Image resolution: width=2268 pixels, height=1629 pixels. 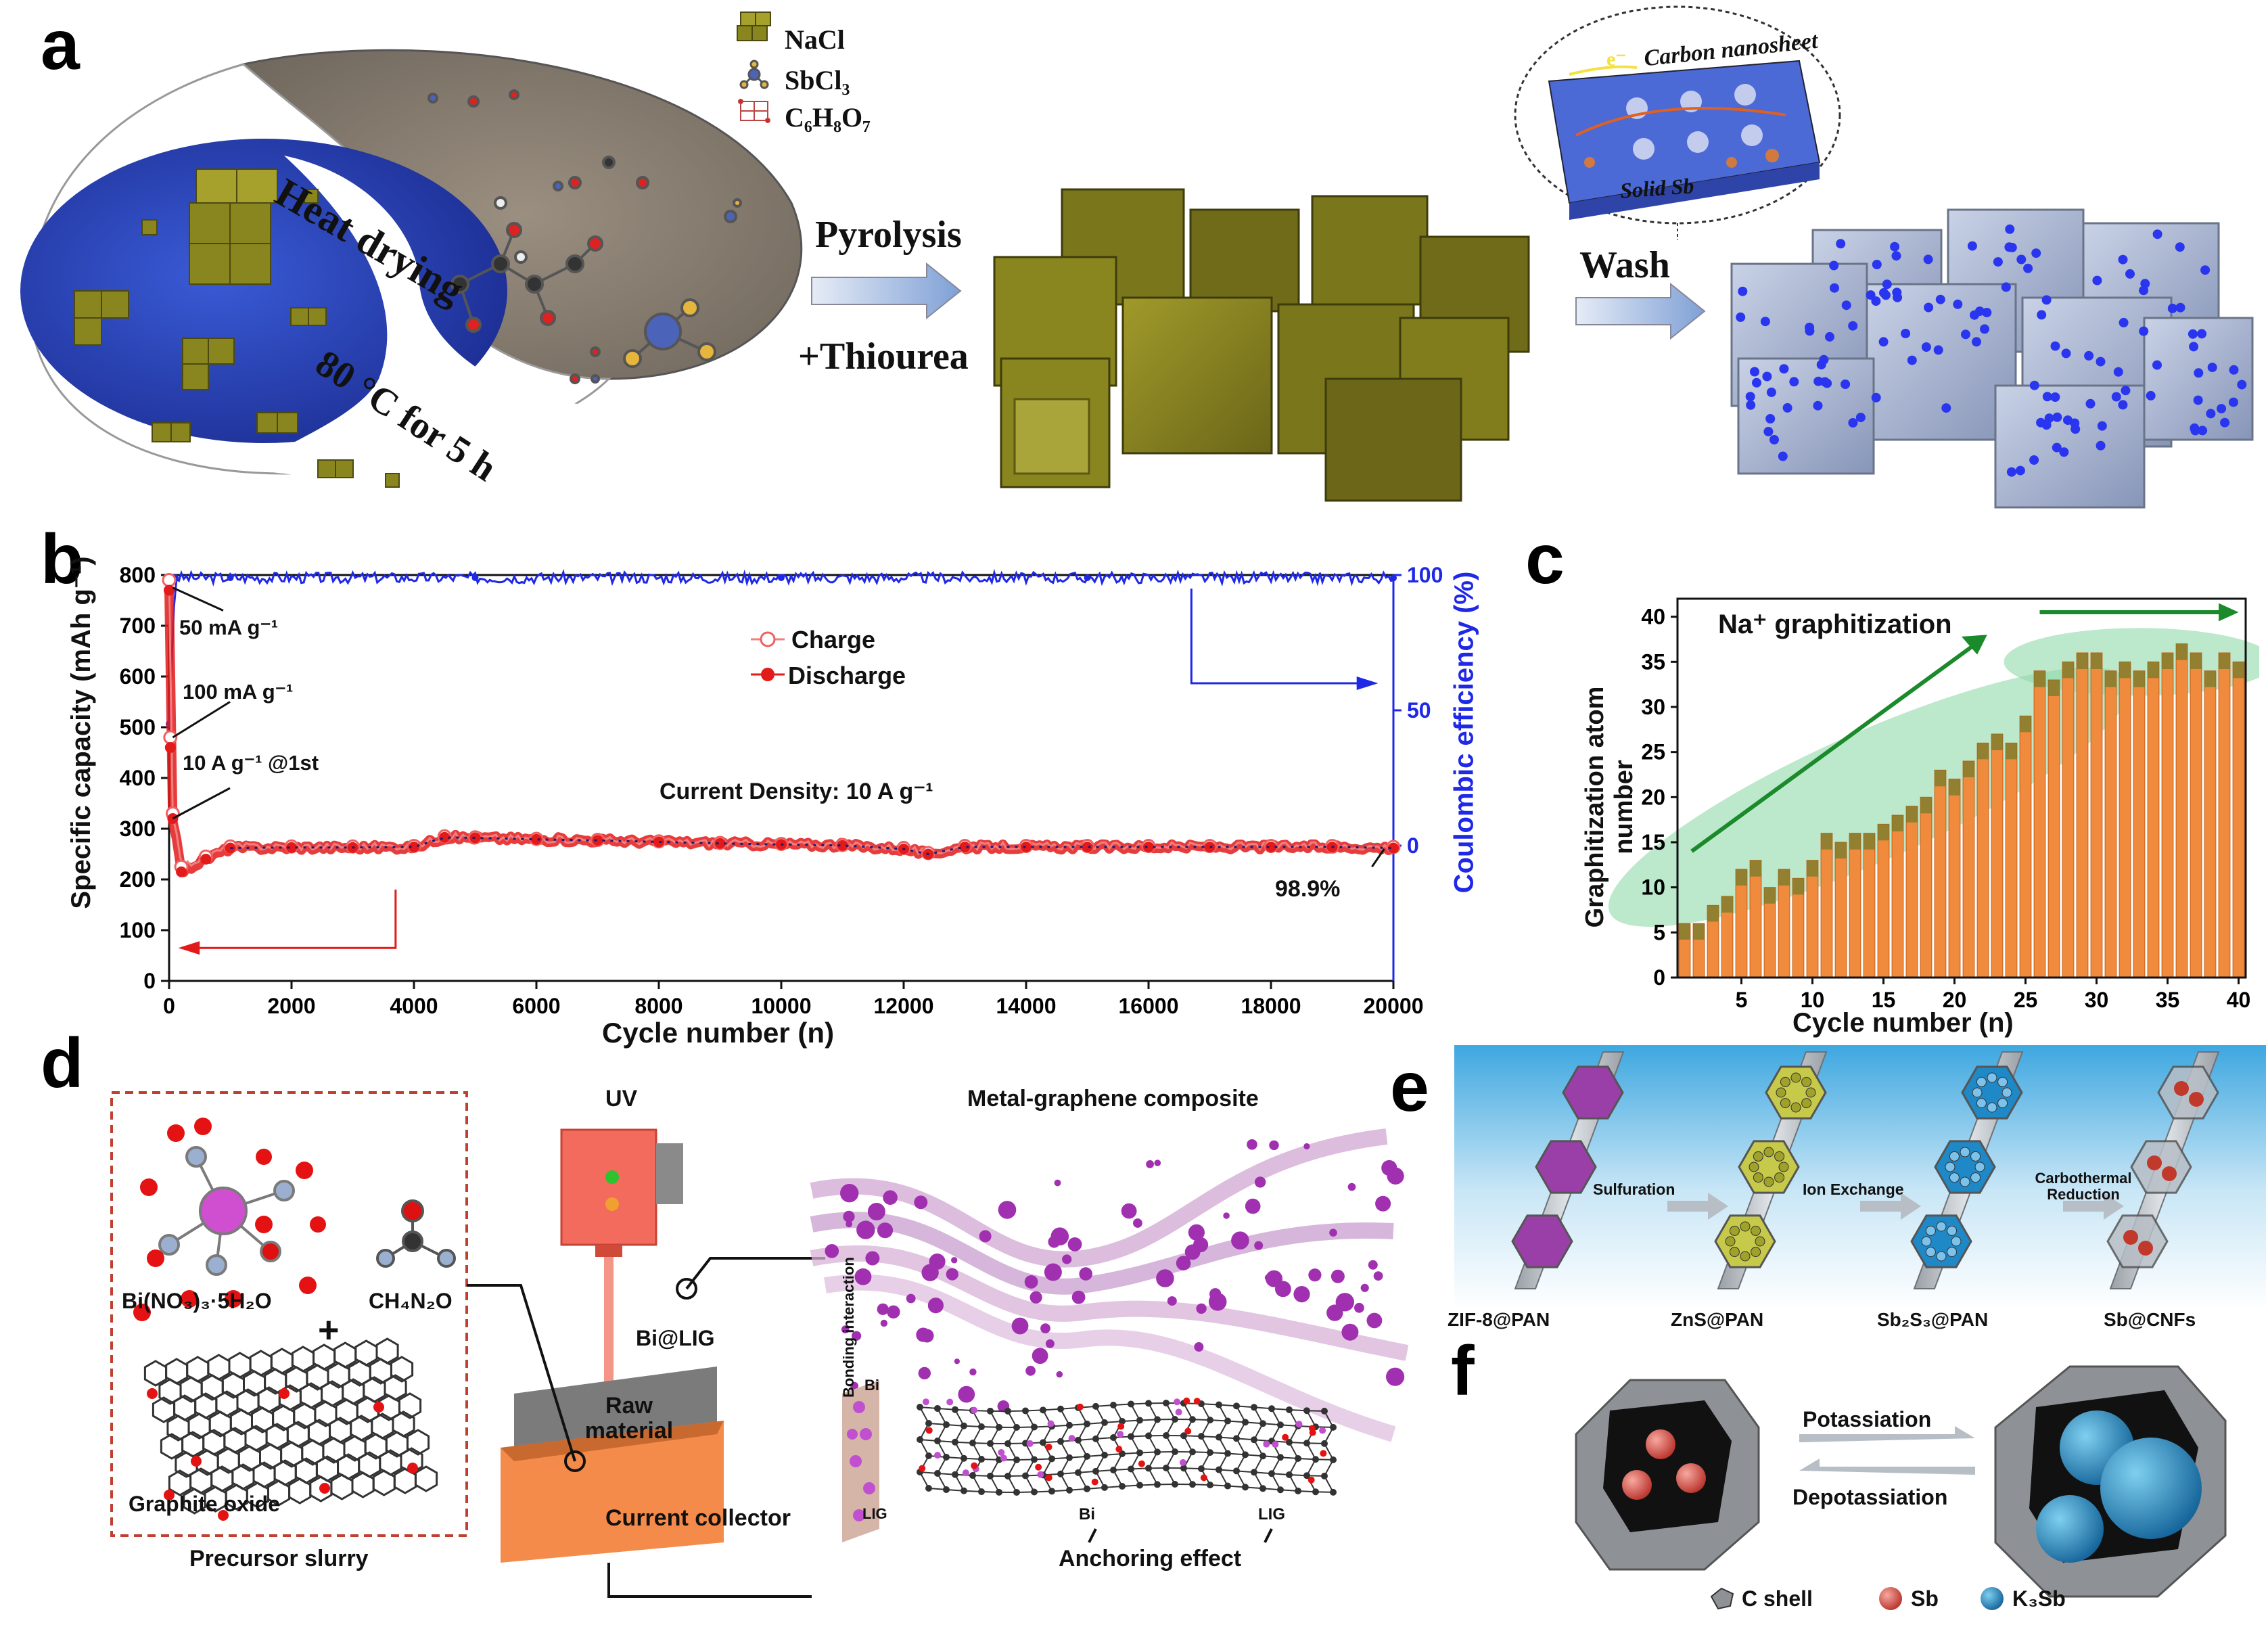 What do you see at coordinates (1777, 1598) in the screenshot?
I see `legend-cshell-label: C shell` at bounding box center [1777, 1598].